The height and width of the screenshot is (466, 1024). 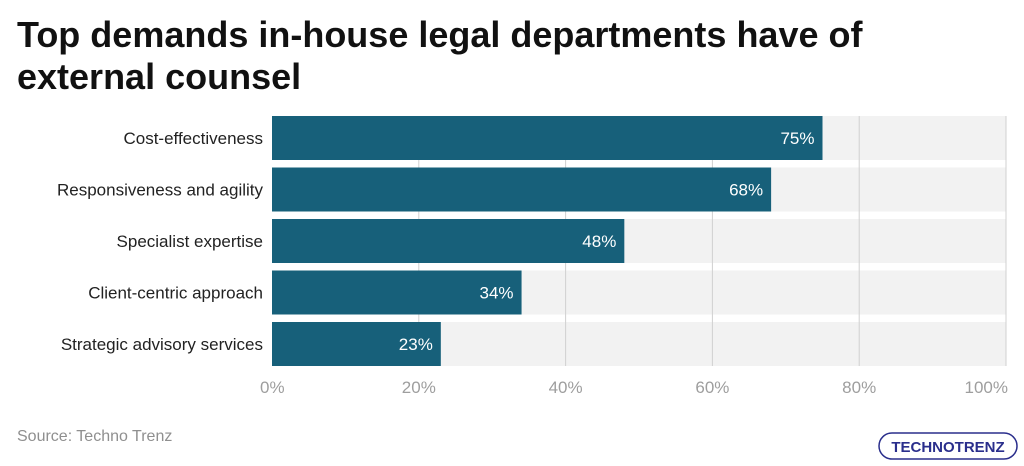 What do you see at coordinates (162, 344) in the screenshot?
I see `category-label: Strategic advisory services` at bounding box center [162, 344].